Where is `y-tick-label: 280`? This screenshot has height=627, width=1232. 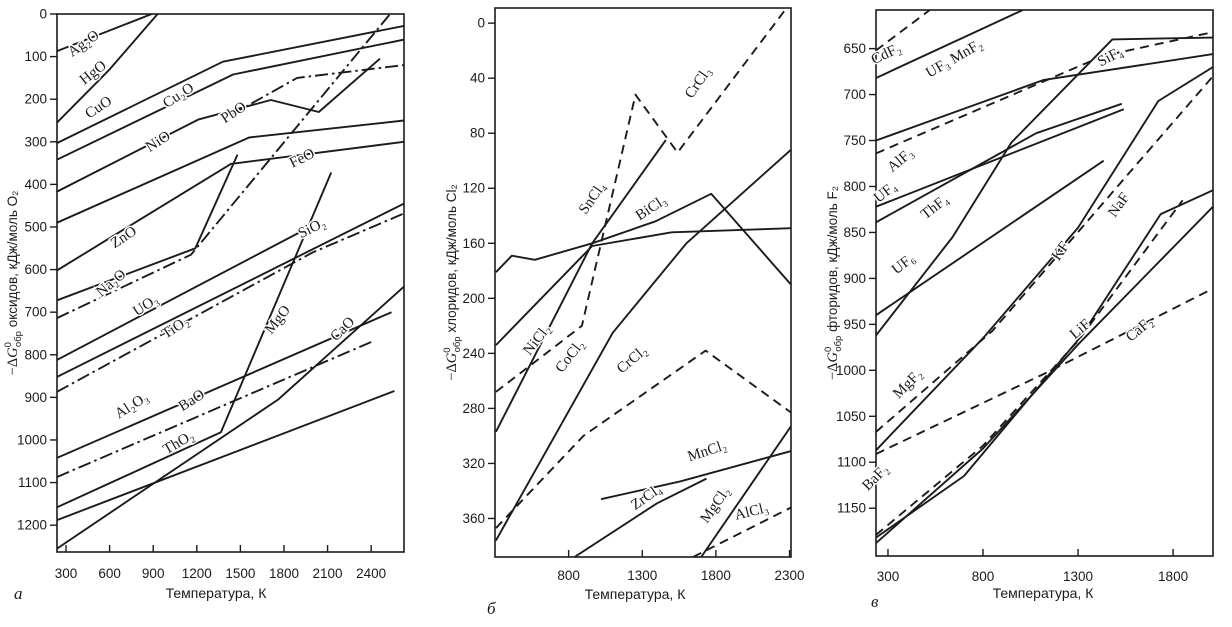
y-tick-label: 280 is located at coordinates (473, 408).